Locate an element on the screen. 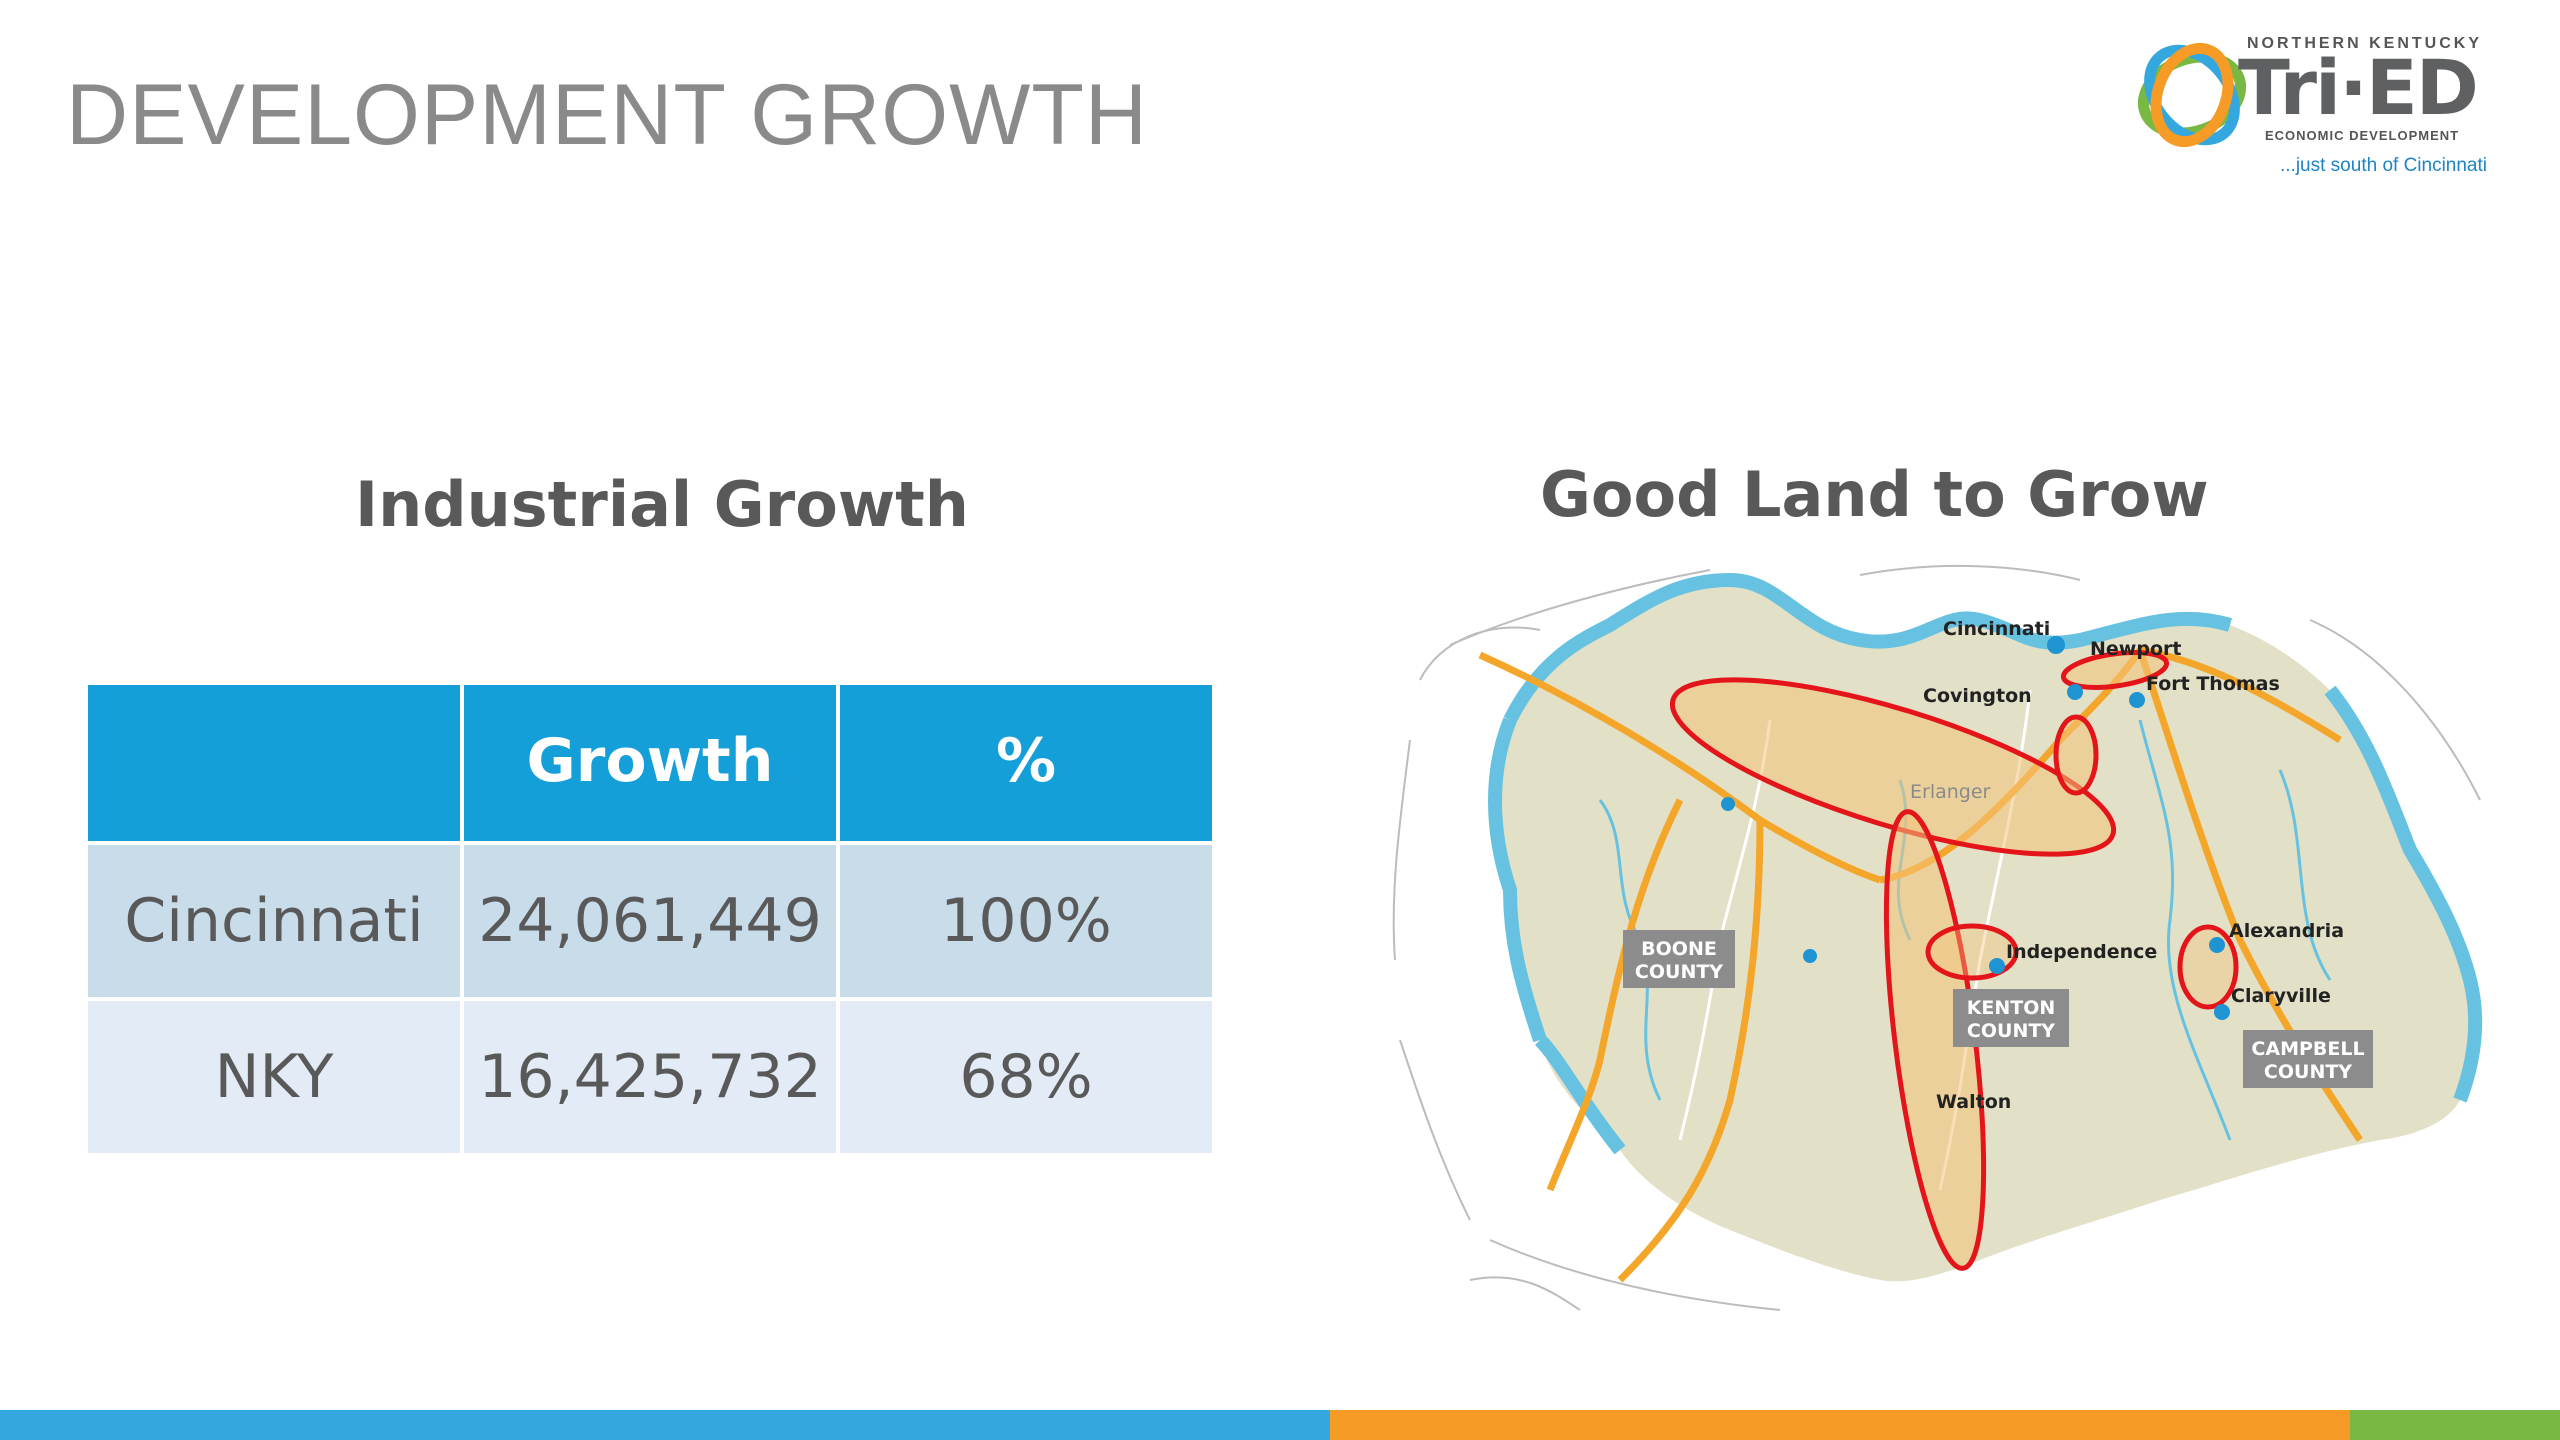 This screenshot has width=2560, height=1440. city-label-alexandria: Alexandria is located at coordinates (2286, 931).